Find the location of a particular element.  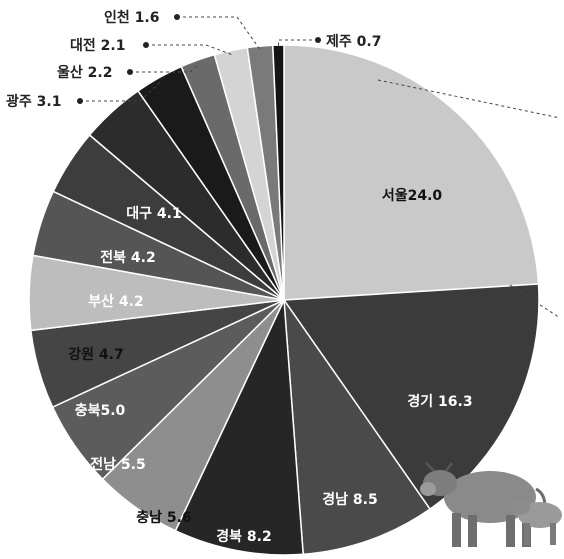

slice-label-5: 충남 5.6 is located at coordinates (163, 517).